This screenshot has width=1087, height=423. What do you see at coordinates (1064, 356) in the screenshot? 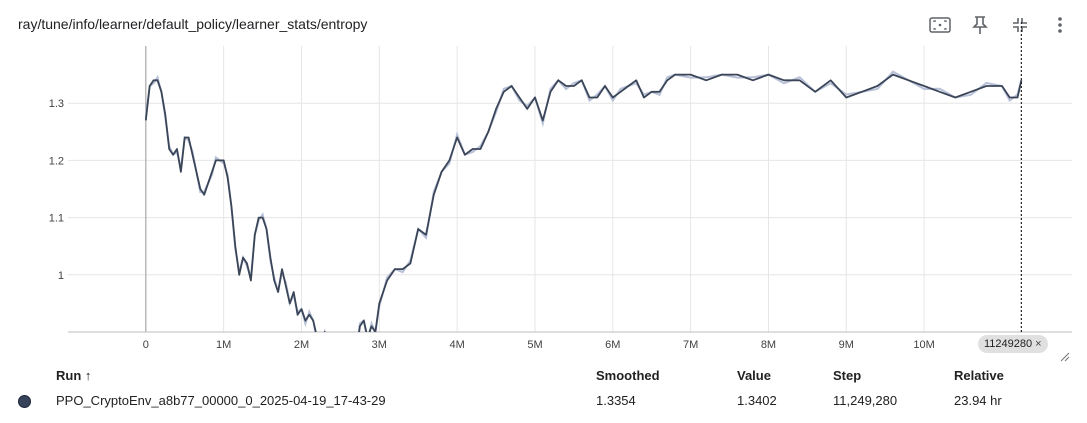
I see `resize-handle-icon` at bounding box center [1064, 356].